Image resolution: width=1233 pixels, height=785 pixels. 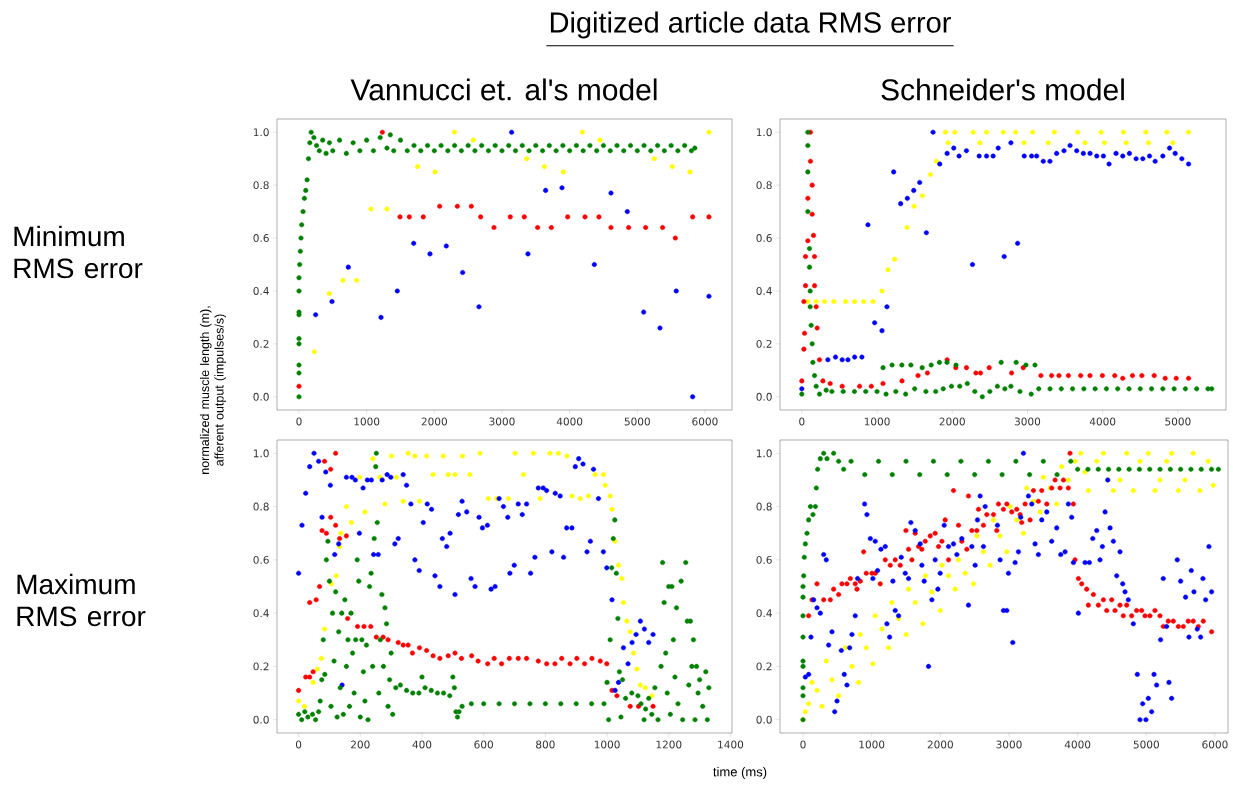 I want to click on x-tick-label: 800, so click(x=545, y=744).